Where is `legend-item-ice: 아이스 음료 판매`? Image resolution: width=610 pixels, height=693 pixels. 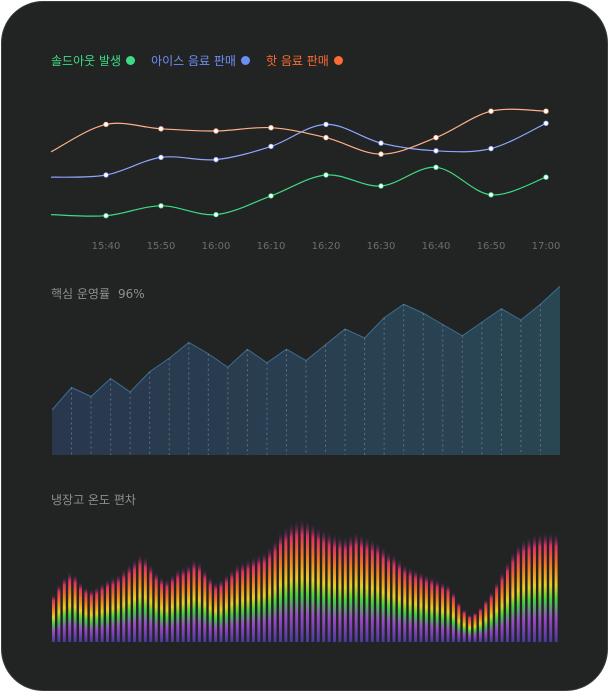 legend-item-ice: 아이스 음료 판매 is located at coordinates (200, 60).